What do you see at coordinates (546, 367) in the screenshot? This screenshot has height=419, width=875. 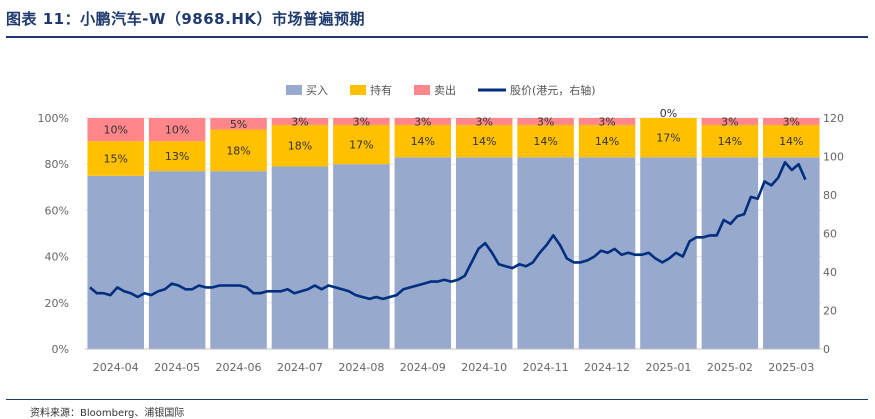 I see `x-tick-label: 2024-11` at bounding box center [546, 367].